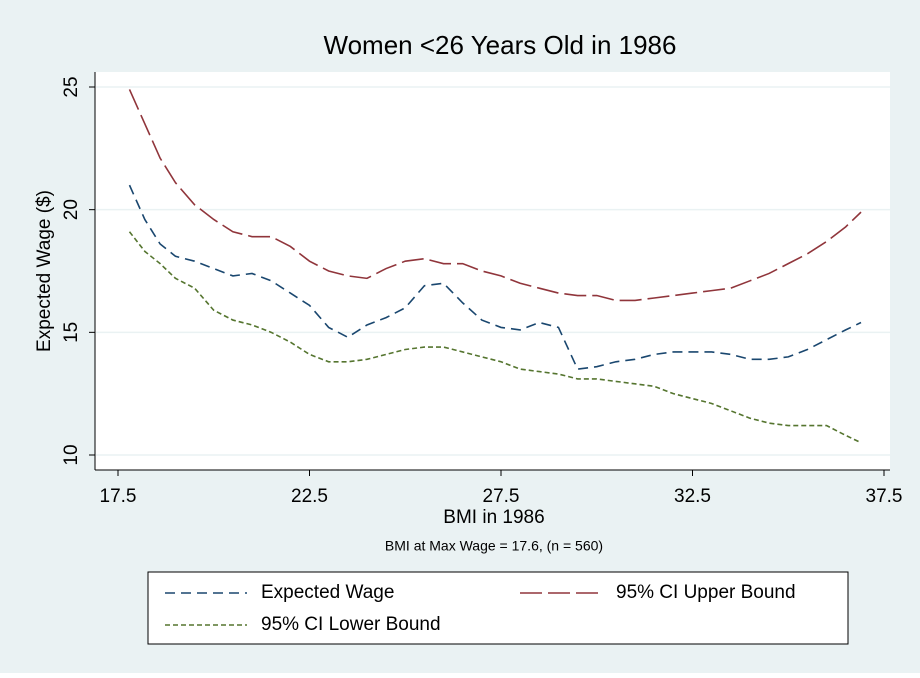 Image resolution: width=920 pixels, height=678 pixels. I want to click on x-tick-label: 32.5, so click(692, 496).